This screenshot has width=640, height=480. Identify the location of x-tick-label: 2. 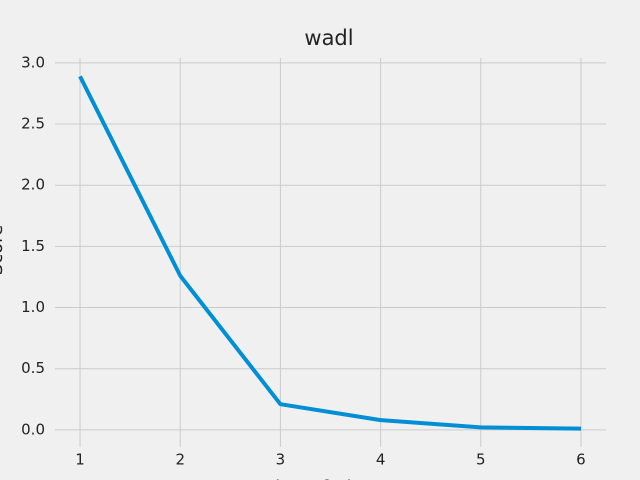
(180, 460).